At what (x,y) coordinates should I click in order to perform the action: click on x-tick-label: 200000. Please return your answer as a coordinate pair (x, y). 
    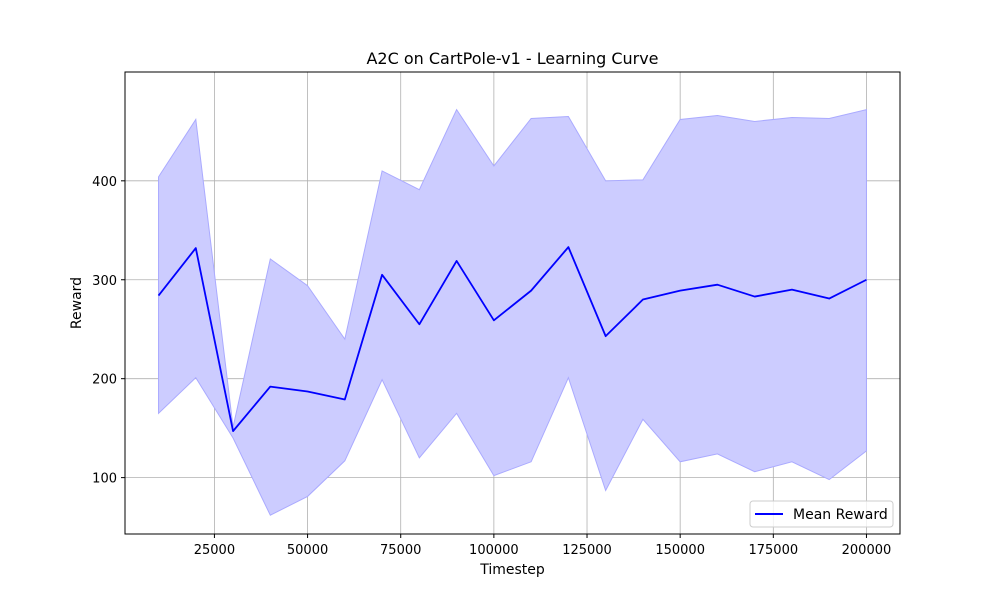
    Looking at the image, I should click on (867, 550).